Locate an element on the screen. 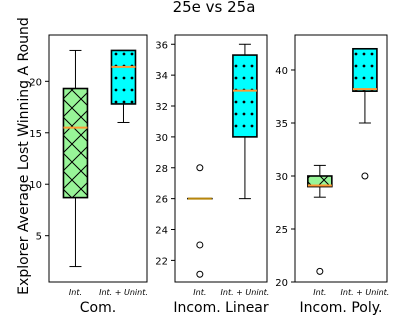  panel-xlabel: Incom. Poly. is located at coordinates (341, 308).